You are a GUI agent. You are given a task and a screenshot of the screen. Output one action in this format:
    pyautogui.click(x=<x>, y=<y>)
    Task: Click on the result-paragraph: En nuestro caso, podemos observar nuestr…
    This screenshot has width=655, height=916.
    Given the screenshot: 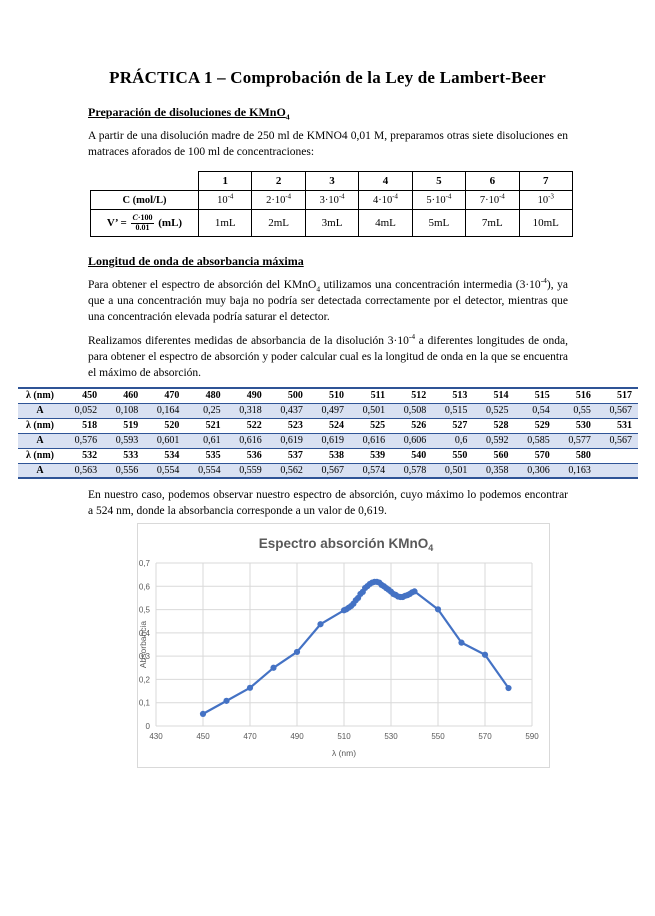 What is the action you would take?
    pyautogui.click(x=328, y=503)
    